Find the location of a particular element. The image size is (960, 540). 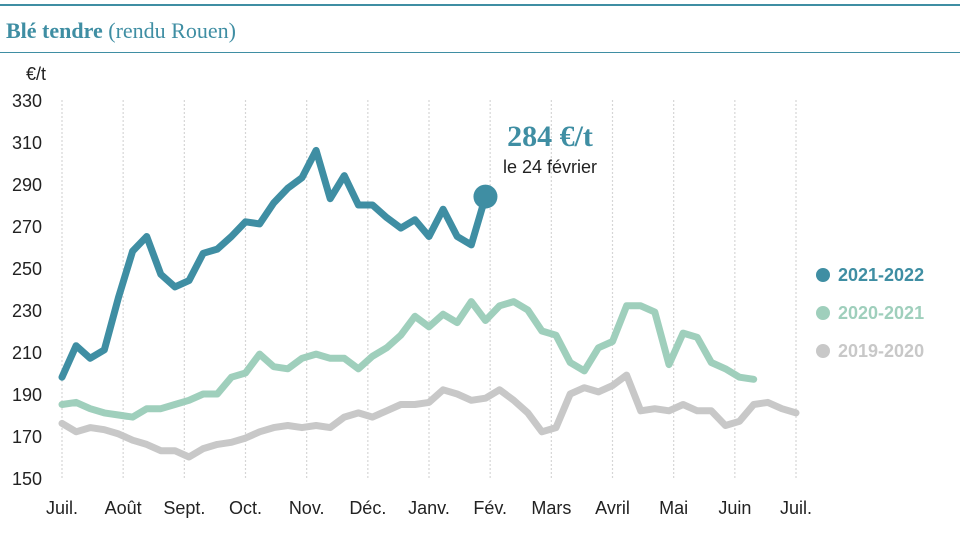

series-line is located at coordinates (429, 416).